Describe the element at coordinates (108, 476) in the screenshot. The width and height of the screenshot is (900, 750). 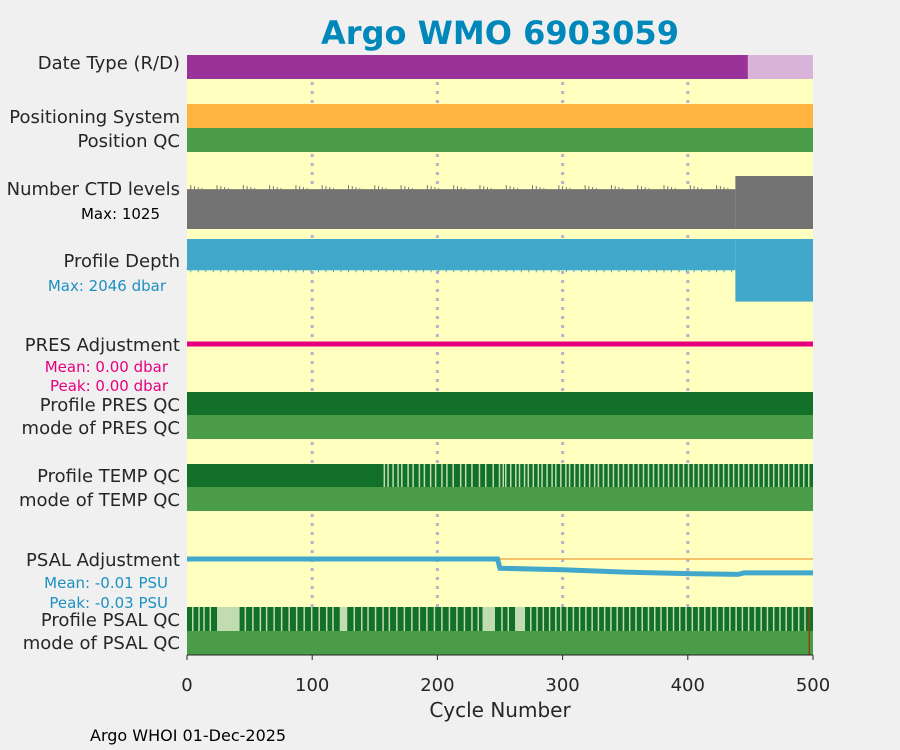
I see `row-label-profile-temp-qc: Profile TEMP QC` at that location.